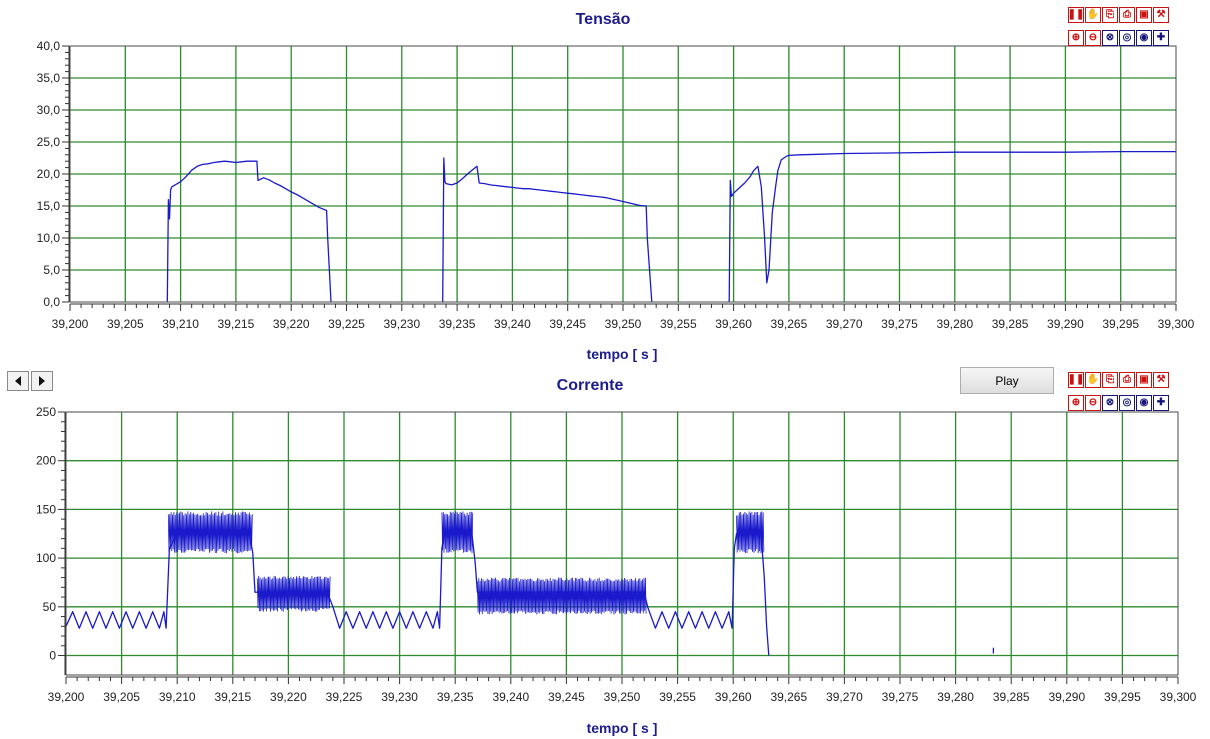 The height and width of the screenshot is (739, 1210). What do you see at coordinates (49, 110) in the screenshot?
I see `y-tick-label: 30,0` at bounding box center [49, 110].